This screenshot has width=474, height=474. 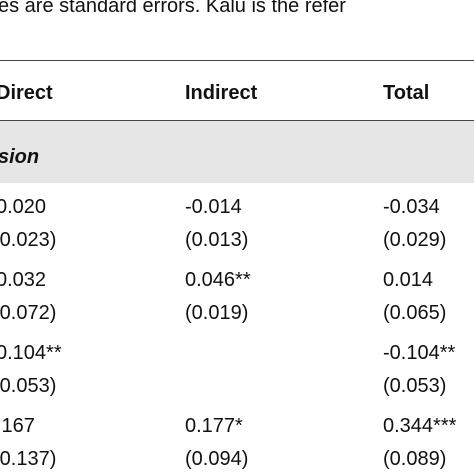 What do you see at coordinates (217, 459) in the screenshot?
I see `std-error: (0.094)` at bounding box center [217, 459].